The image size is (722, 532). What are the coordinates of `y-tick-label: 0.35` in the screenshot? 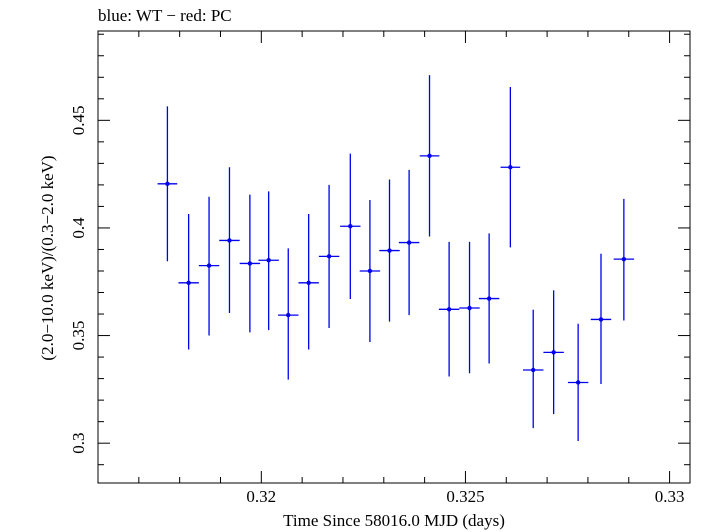 It's located at (78, 336).